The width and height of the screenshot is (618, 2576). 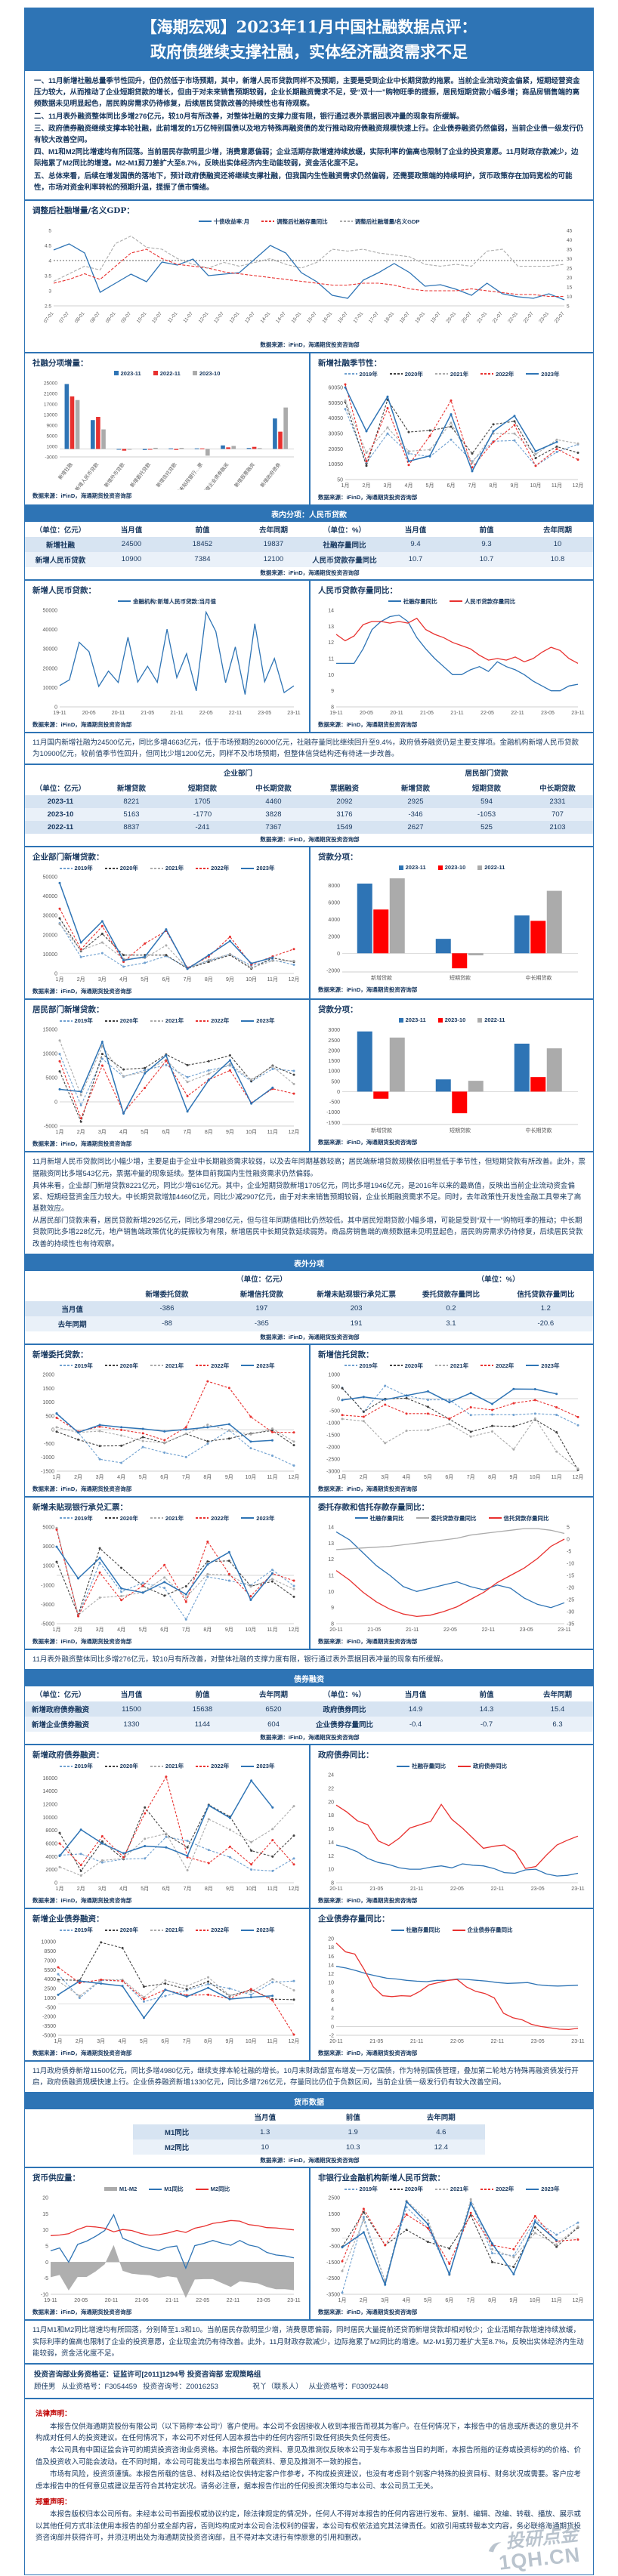 I want to click on svg-text: 2500, so click(x=50, y=1989).